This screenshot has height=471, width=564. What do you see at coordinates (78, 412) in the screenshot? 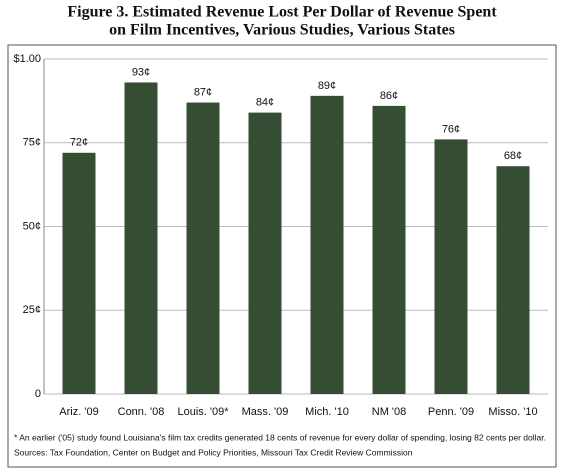
I see `x-tick-label: Ariz. '09` at bounding box center [78, 412].